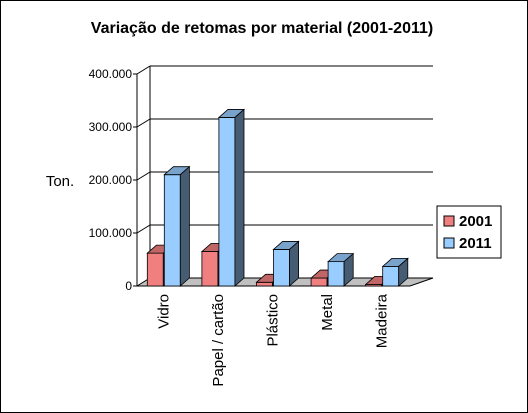 This screenshot has height=413, width=528. Describe the element at coordinates (449, 221) in the screenshot. I see `legend-swatch-2001` at that location.